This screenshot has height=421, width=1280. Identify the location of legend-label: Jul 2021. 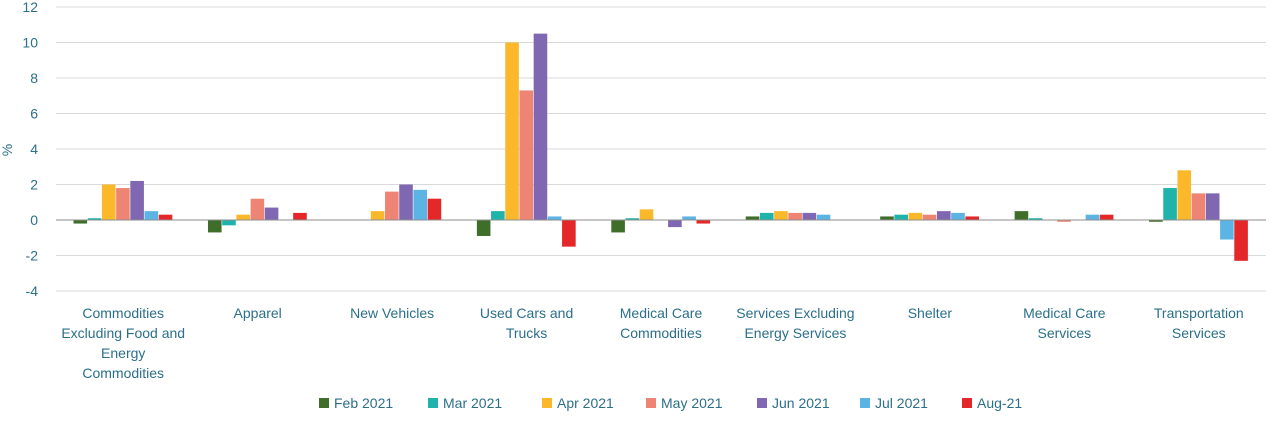
(901, 403).